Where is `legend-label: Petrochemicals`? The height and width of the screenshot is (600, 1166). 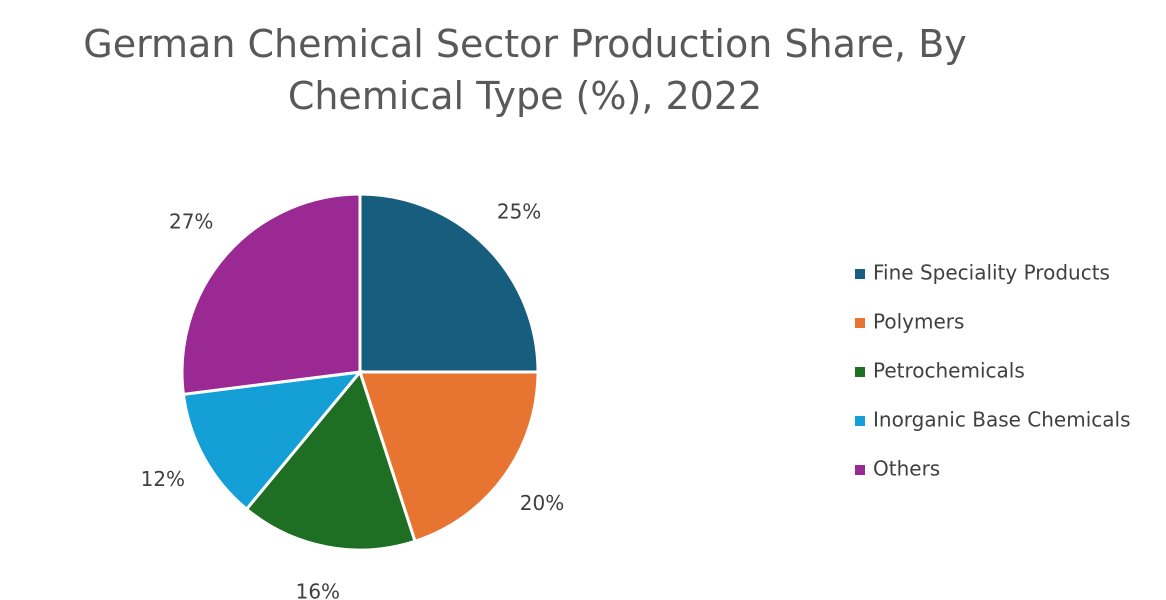
legend-label: Petrochemicals is located at coordinates (949, 371).